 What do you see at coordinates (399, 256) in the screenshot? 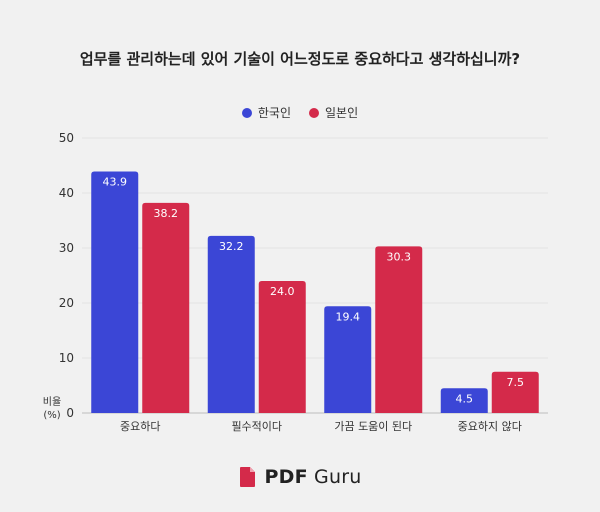
I see `data-label: 30.3` at bounding box center [399, 256].